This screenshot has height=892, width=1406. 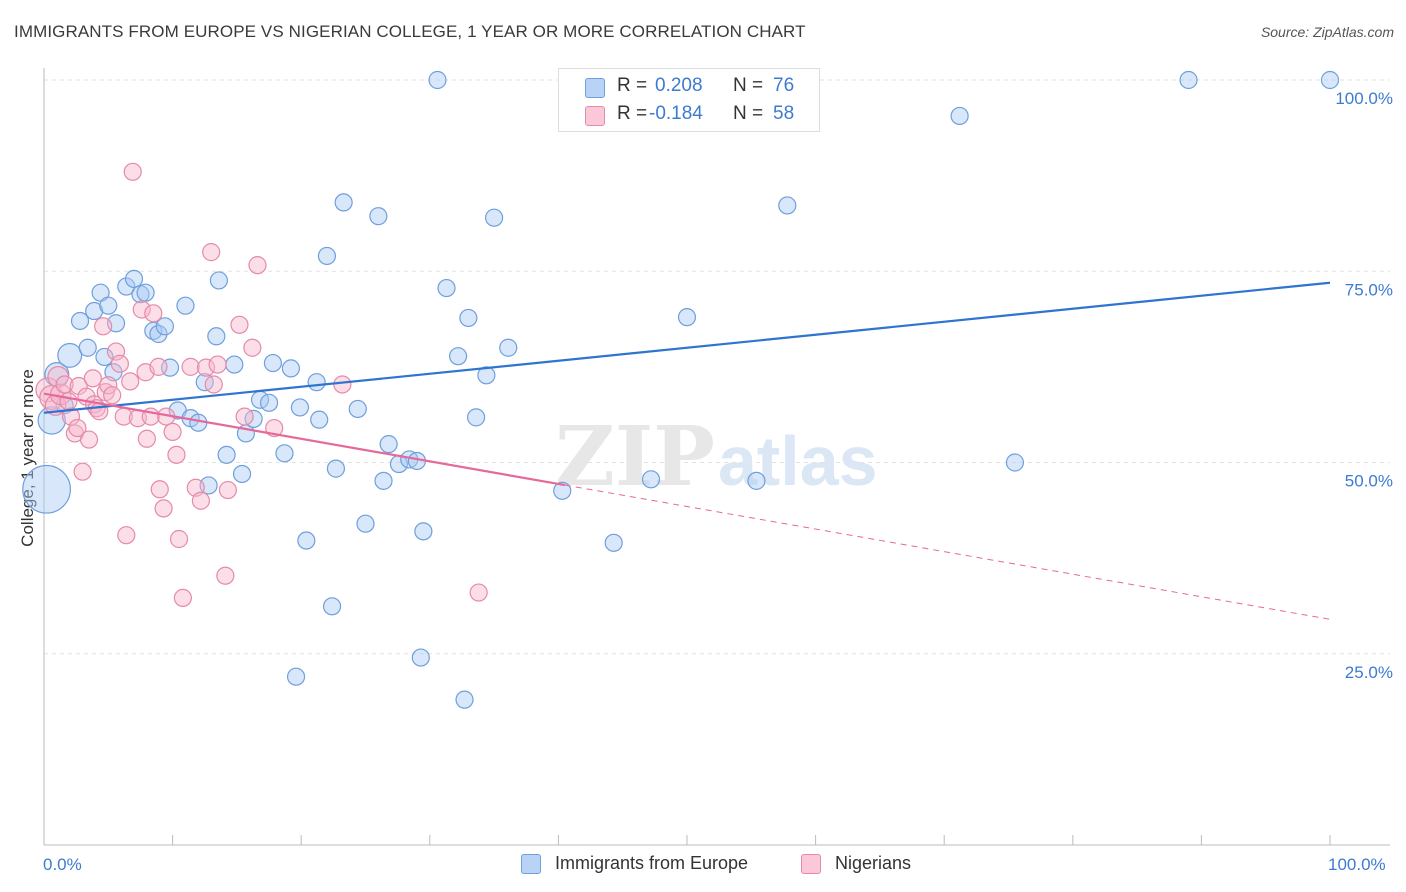 I want to click on n-value: 76, so click(x=784, y=85).